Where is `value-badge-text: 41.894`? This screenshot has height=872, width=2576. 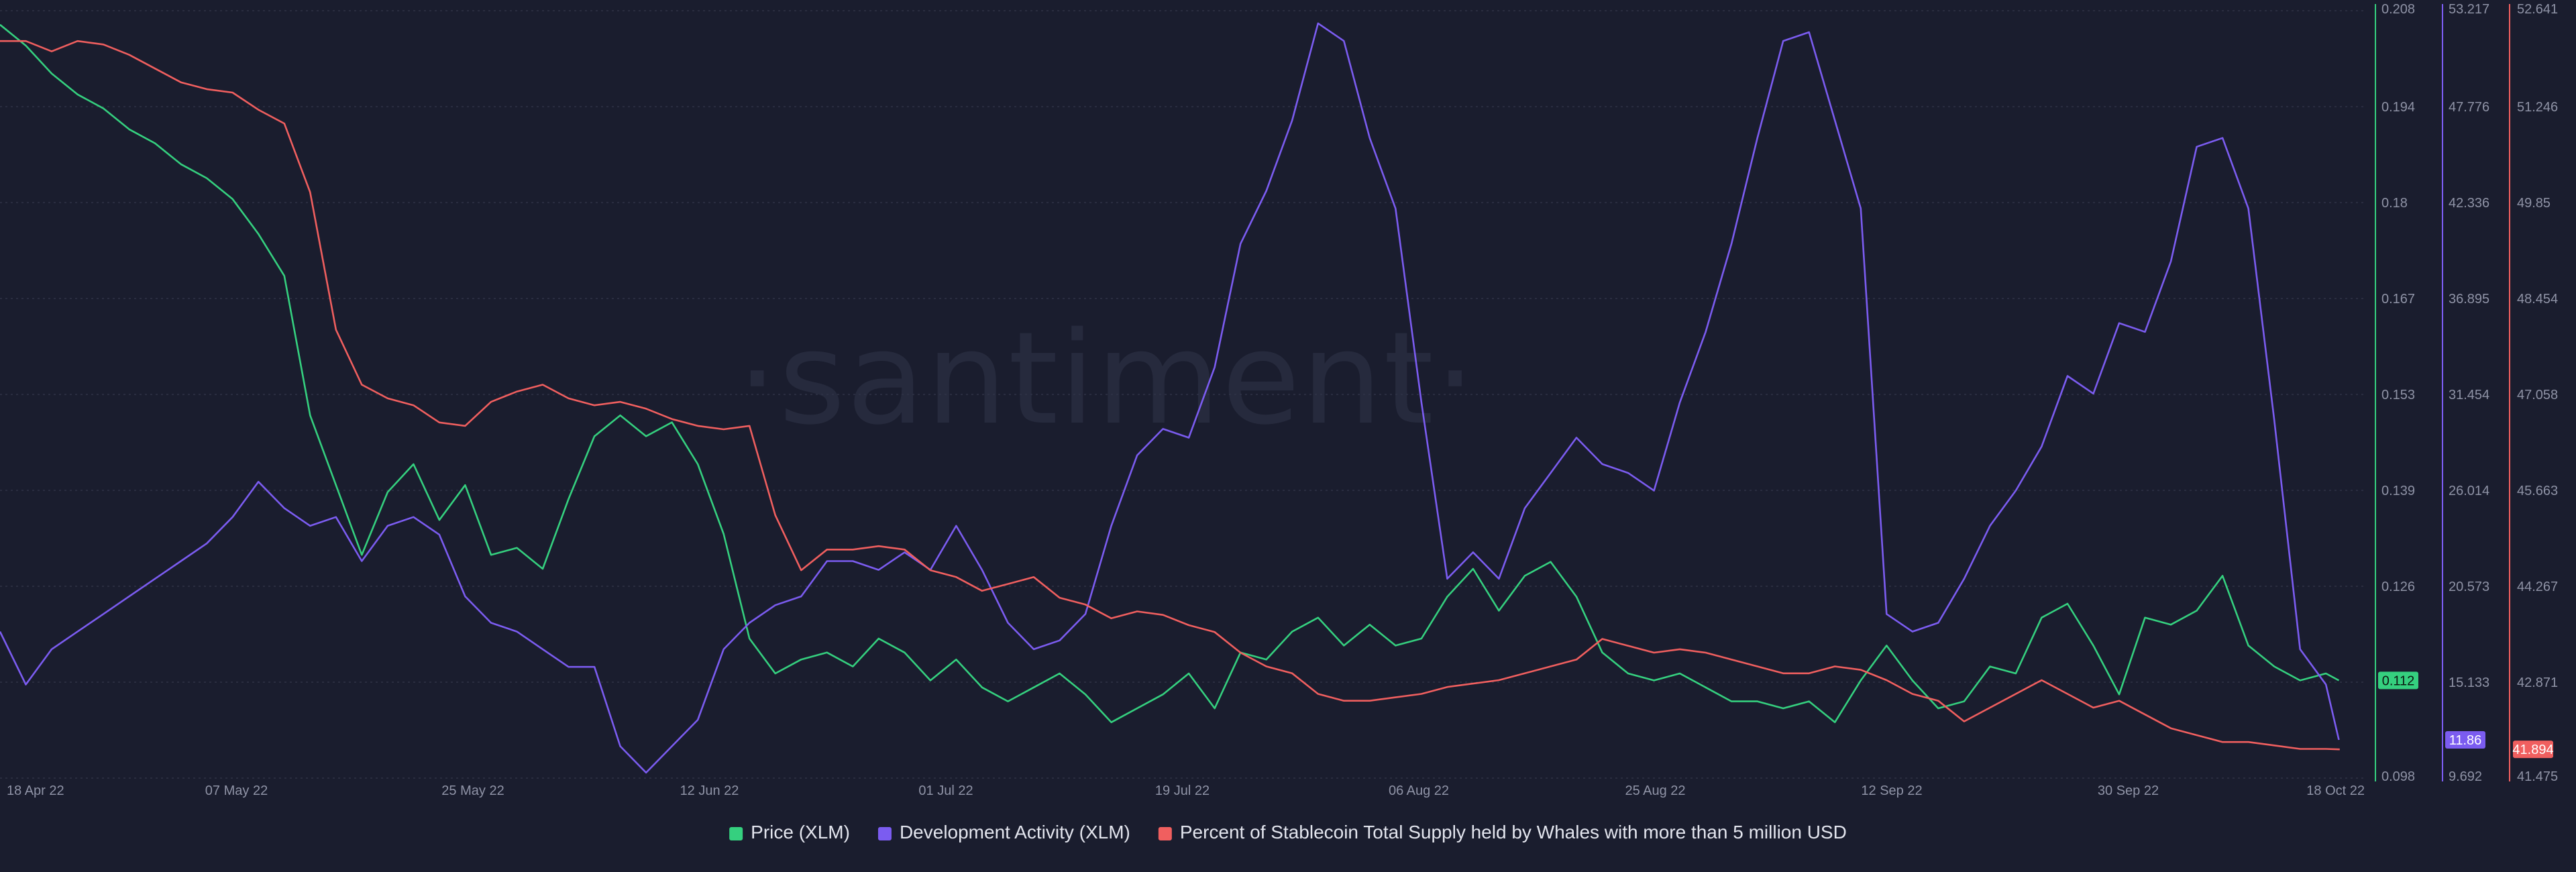 value-badge-text: 41.894 is located at coordinates (2532, 750).